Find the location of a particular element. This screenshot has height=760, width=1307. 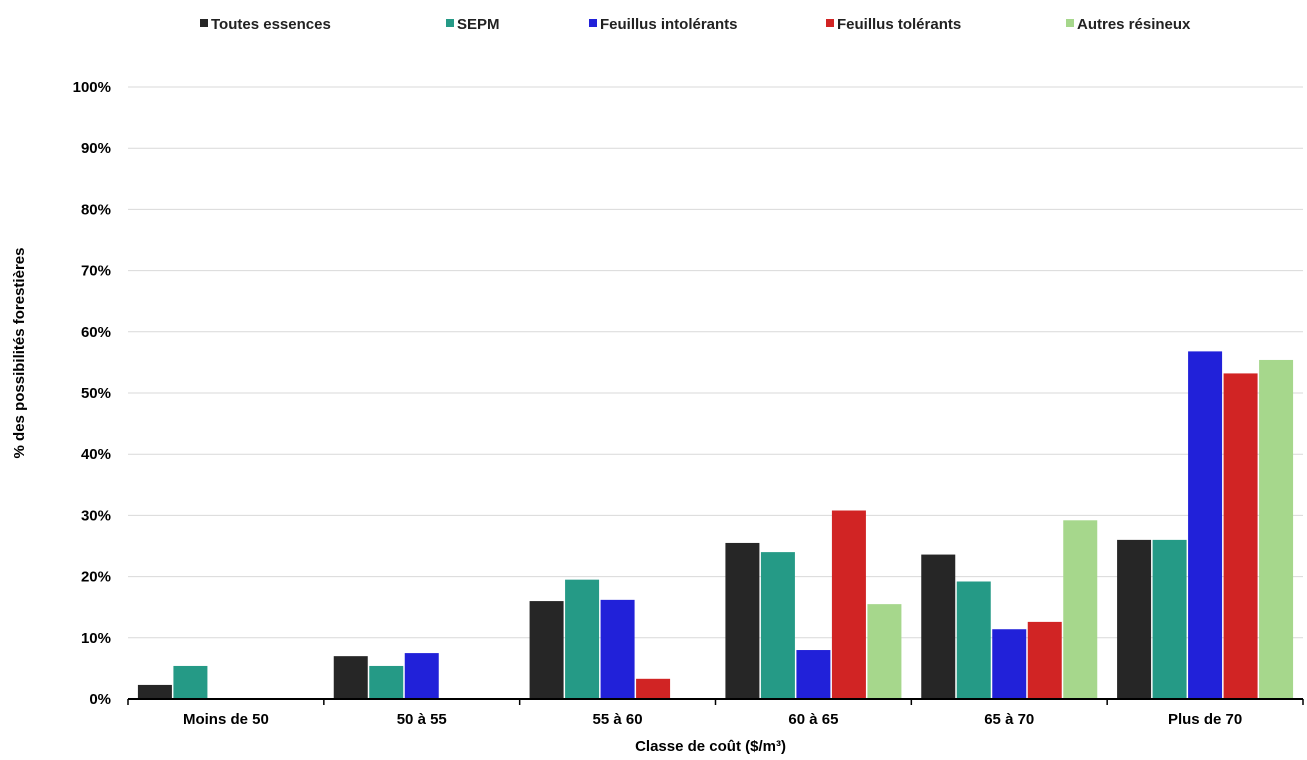

x-tick-label: 50 à 55 is located at coordinates (422, 719).